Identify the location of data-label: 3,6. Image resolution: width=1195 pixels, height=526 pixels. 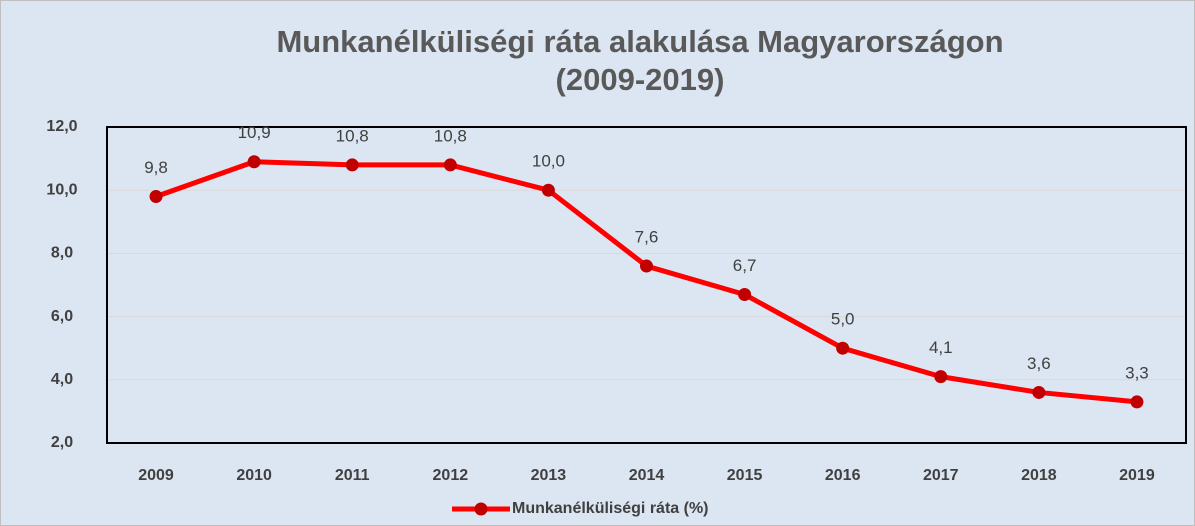
(1039, 363).